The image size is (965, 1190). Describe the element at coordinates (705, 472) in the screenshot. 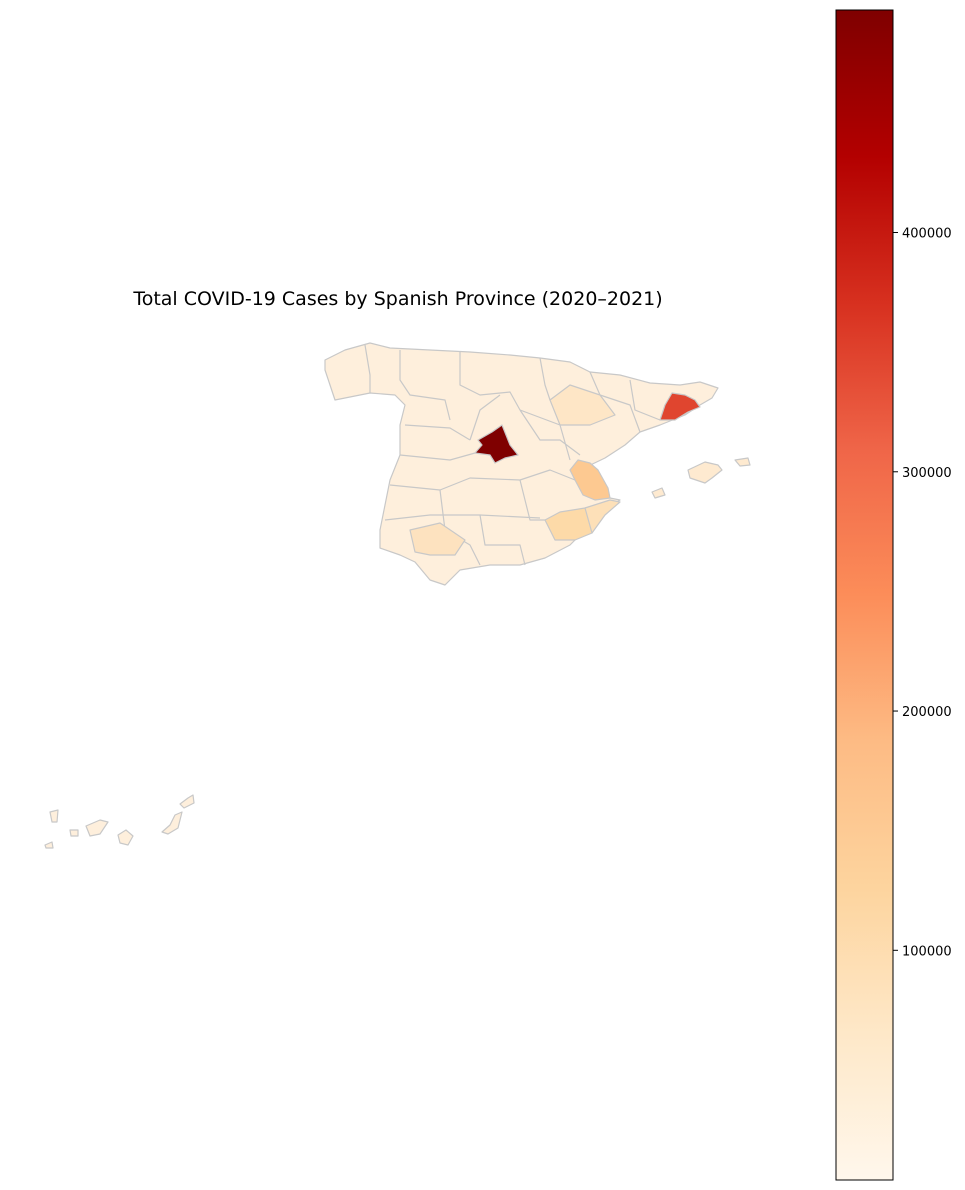

I see `region-mallorca` at that location.